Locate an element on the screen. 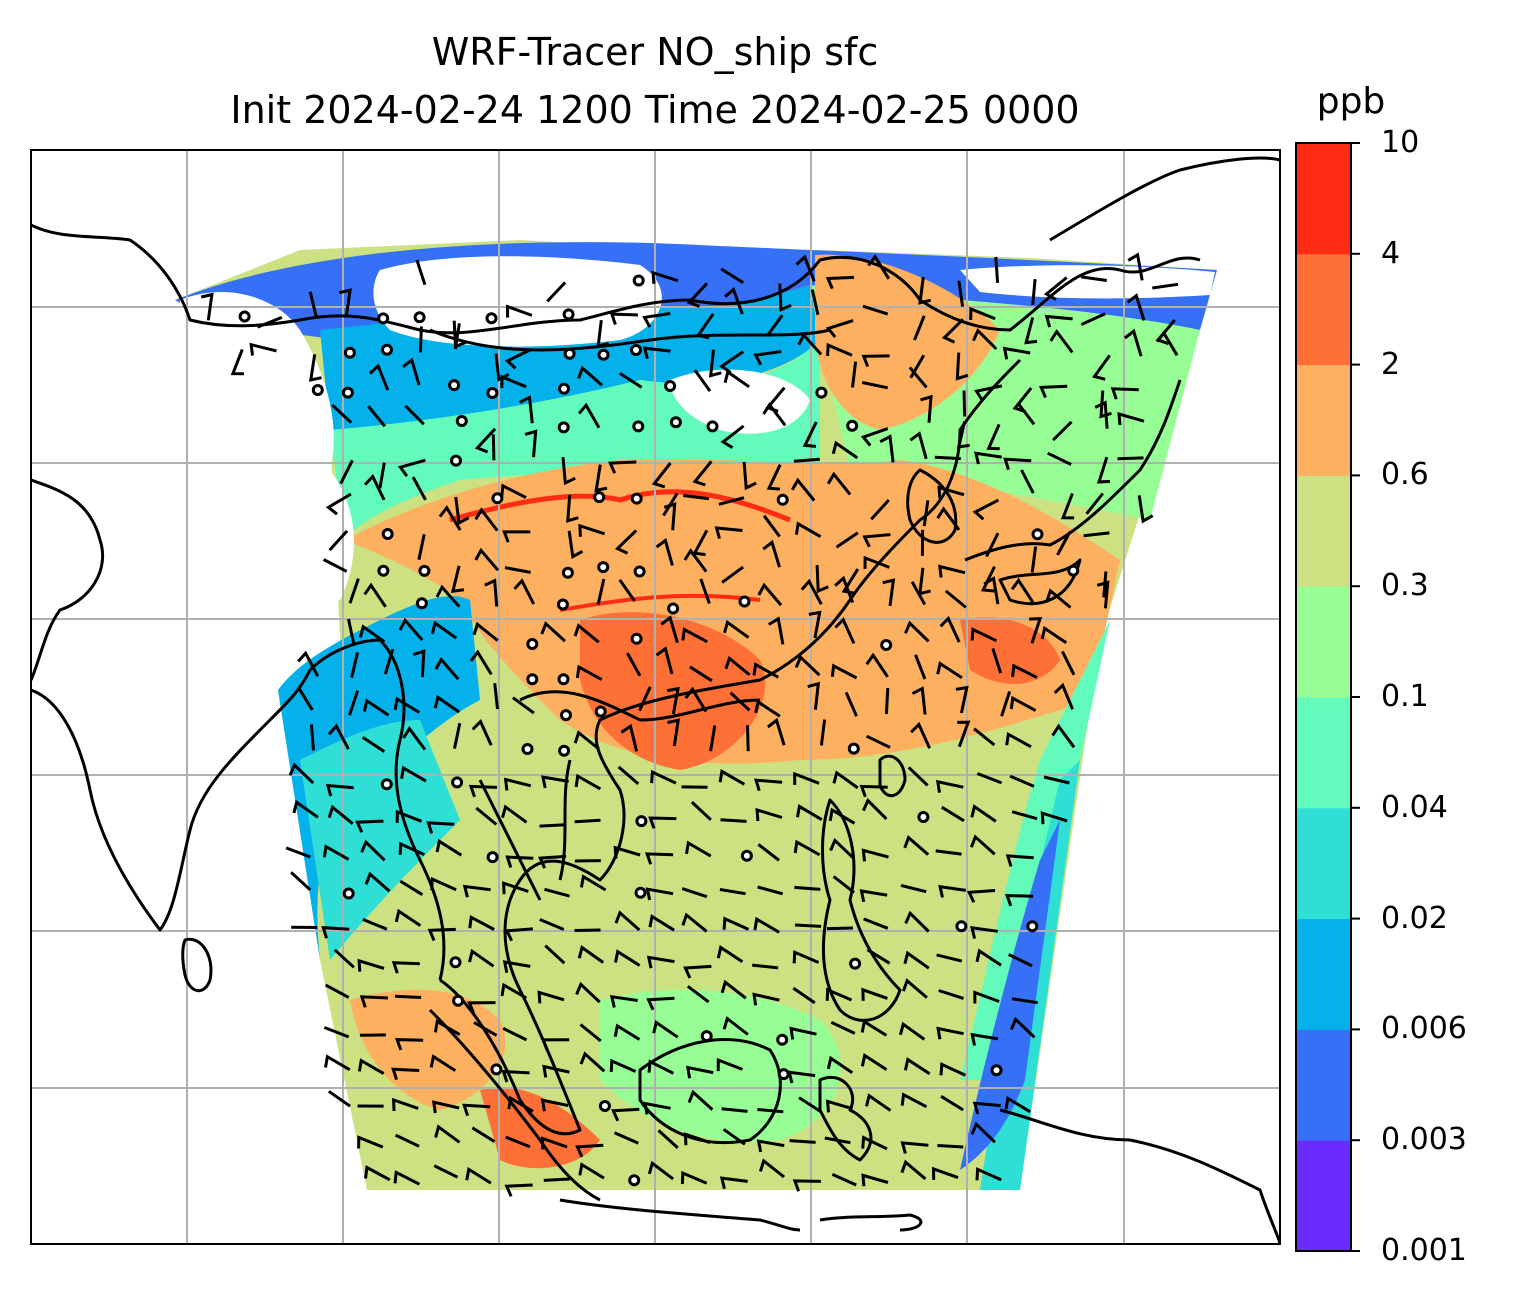 The width and height of the screenshot is (1528, 1306). coastline-india is located at coordinates (171, 800).